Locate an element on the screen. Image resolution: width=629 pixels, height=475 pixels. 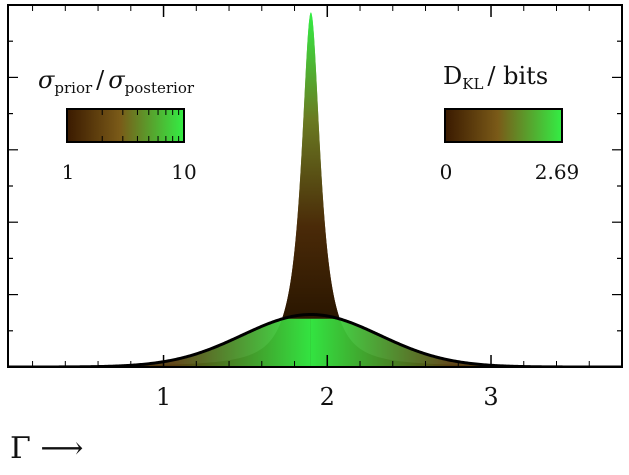
colorbar-dkl-max-label: 2.69 is located at coordinates (557, 172).